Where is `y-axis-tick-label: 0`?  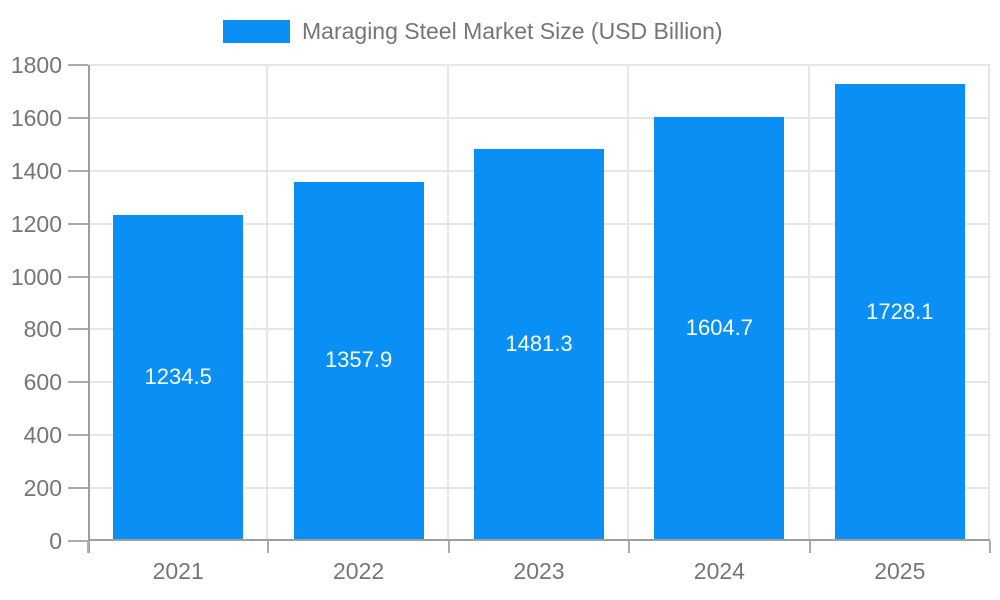
y-axis-tick-label: 0 is located at coordinates (55, 541).